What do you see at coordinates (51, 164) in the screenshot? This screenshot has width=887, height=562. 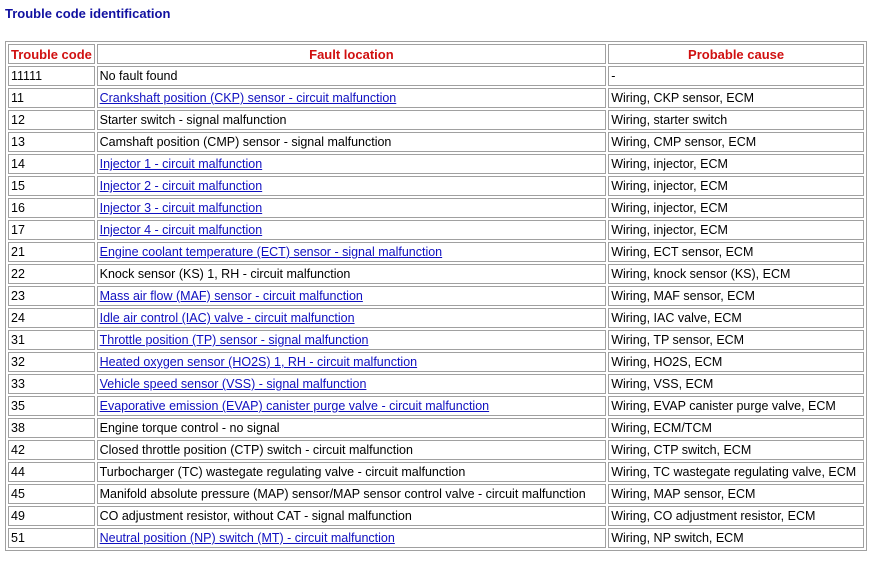 I see `trouble-code: 14` at bounding box center [51, 164].